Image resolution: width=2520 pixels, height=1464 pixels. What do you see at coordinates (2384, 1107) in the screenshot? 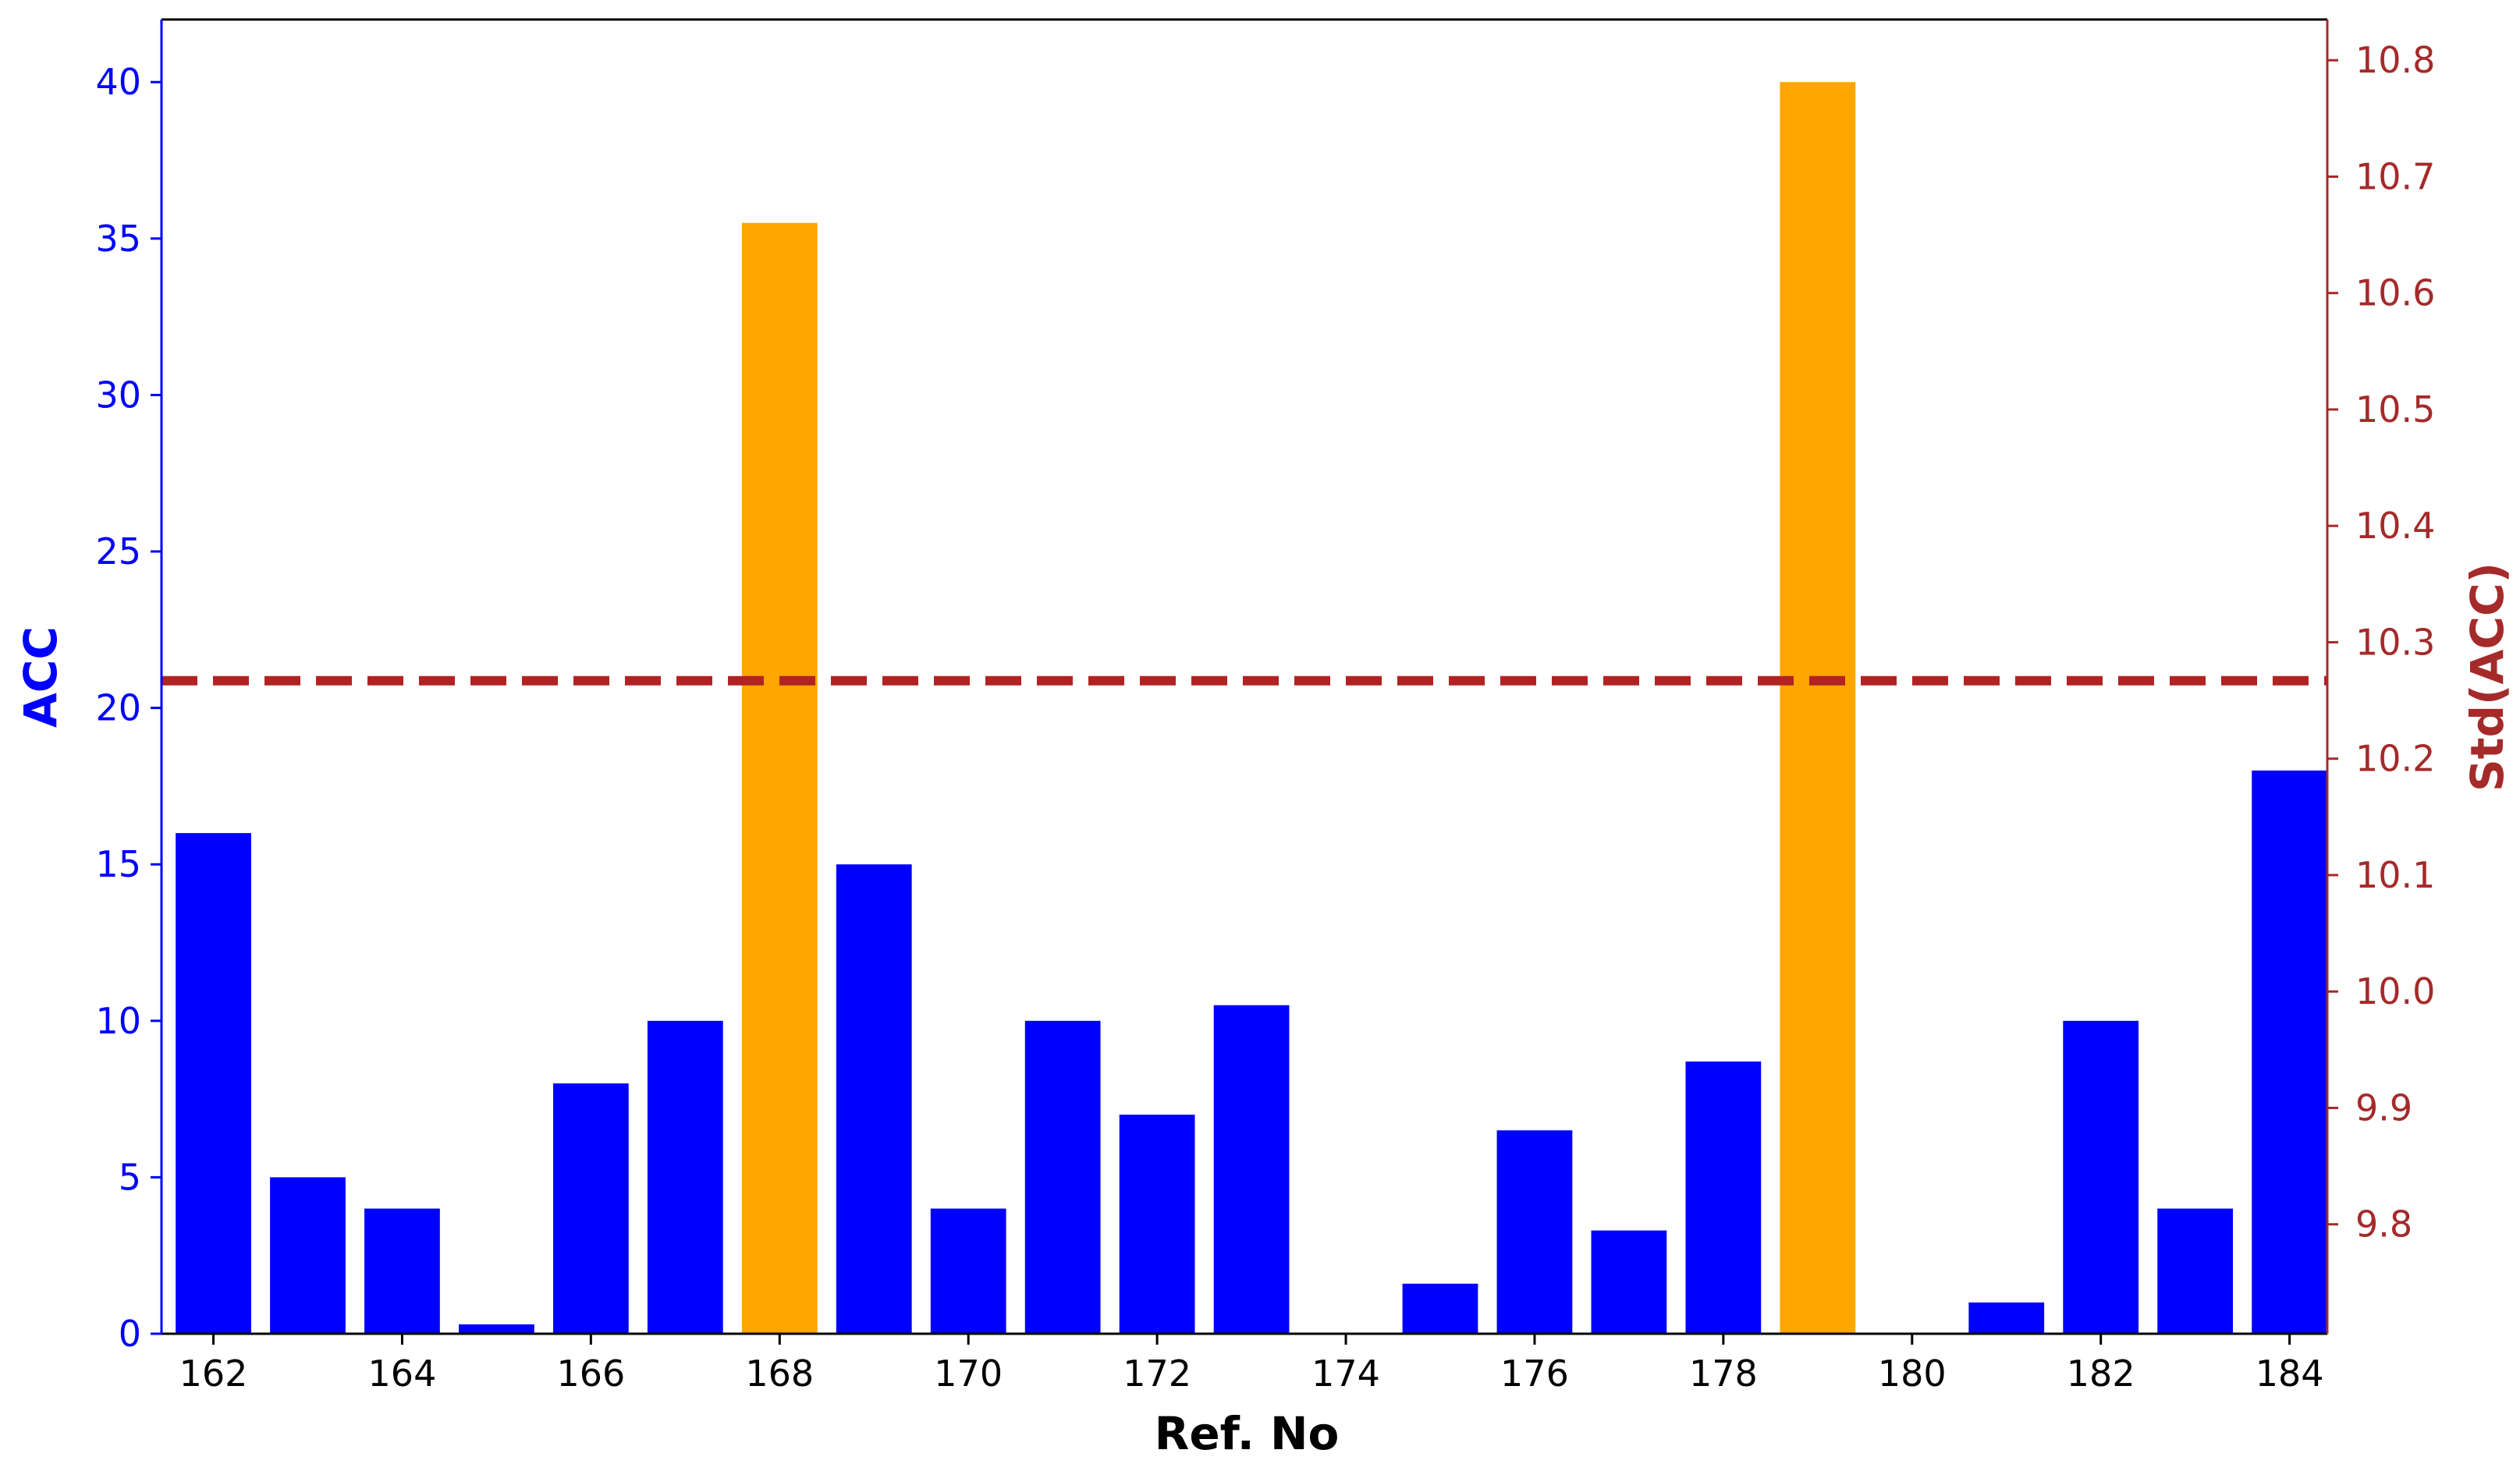
I see `y-right-tick-label: 9.9` at bounding box center [2384, 1107].